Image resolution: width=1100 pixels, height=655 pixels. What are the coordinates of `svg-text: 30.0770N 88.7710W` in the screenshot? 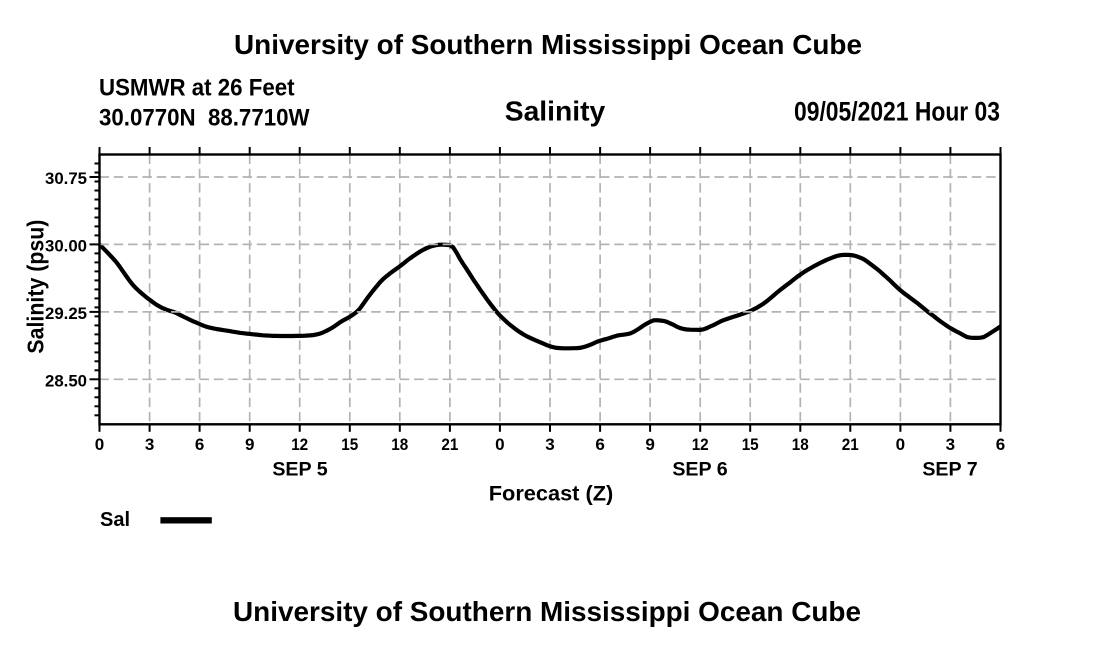 It's located at (204, 118).